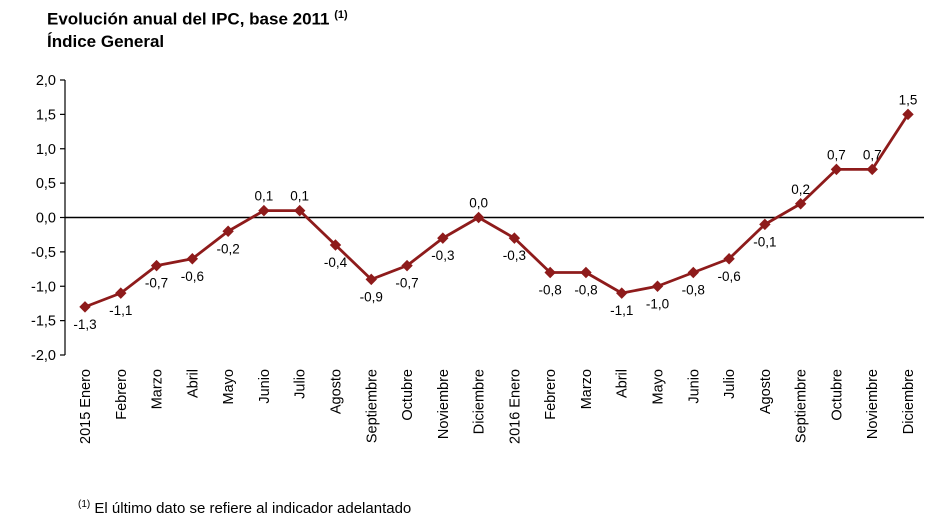  Describe the element at coordinates (515, 406) in the screenshot. I see `x-axis-label: 2016 Enero` at that location.